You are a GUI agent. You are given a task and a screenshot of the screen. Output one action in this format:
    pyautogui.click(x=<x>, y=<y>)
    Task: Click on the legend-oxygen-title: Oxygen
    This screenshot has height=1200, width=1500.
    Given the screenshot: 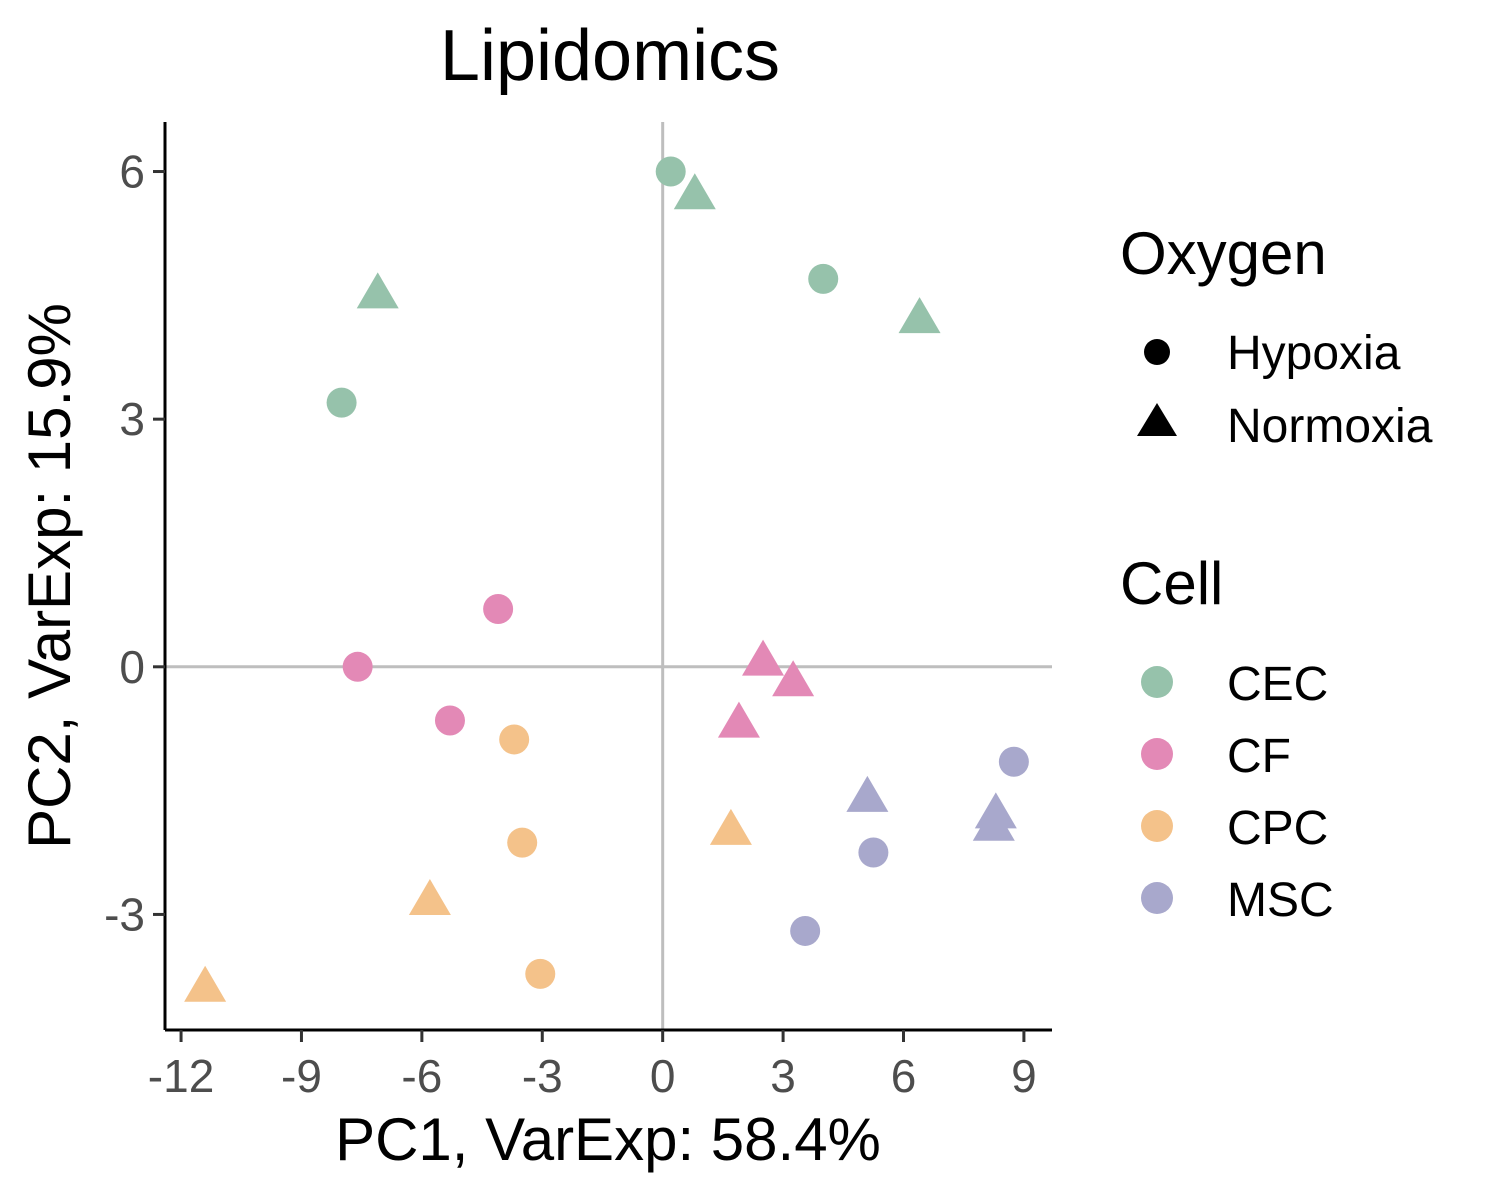 What is the action you would take?
    pyautogui.click(x=1223, y=253)
    